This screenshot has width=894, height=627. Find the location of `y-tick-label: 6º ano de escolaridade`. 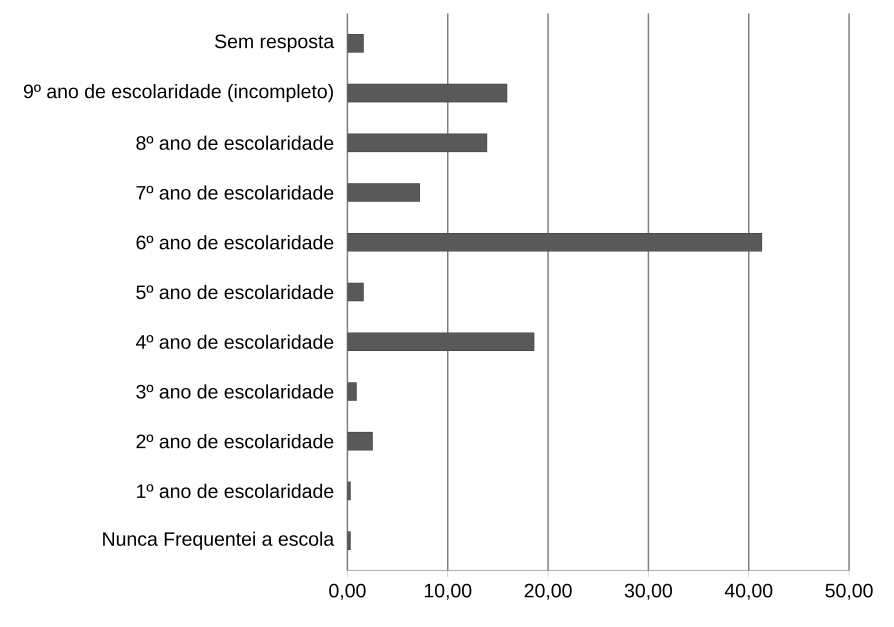

y-tick-label: 6º ano de escolaridade is located at coordinates (235, 242).